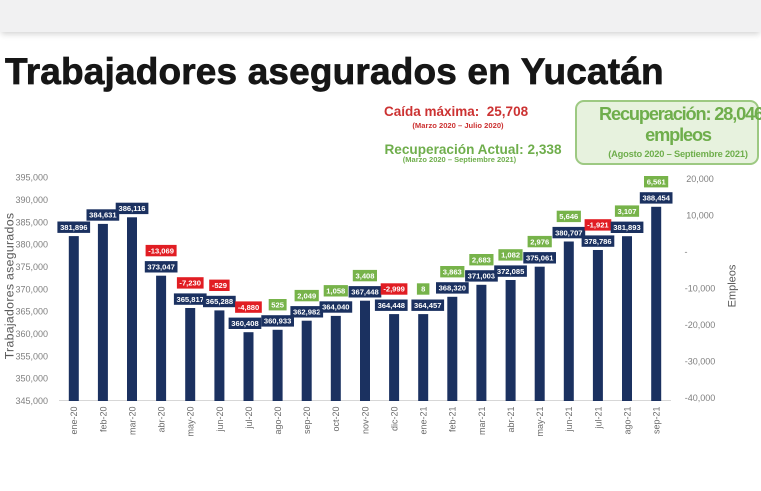 The height and width of the screenshot is (491, 761). Describe the element at coordinates (423, 289) in the screenshot. I see `svg-text: 8` at that location.